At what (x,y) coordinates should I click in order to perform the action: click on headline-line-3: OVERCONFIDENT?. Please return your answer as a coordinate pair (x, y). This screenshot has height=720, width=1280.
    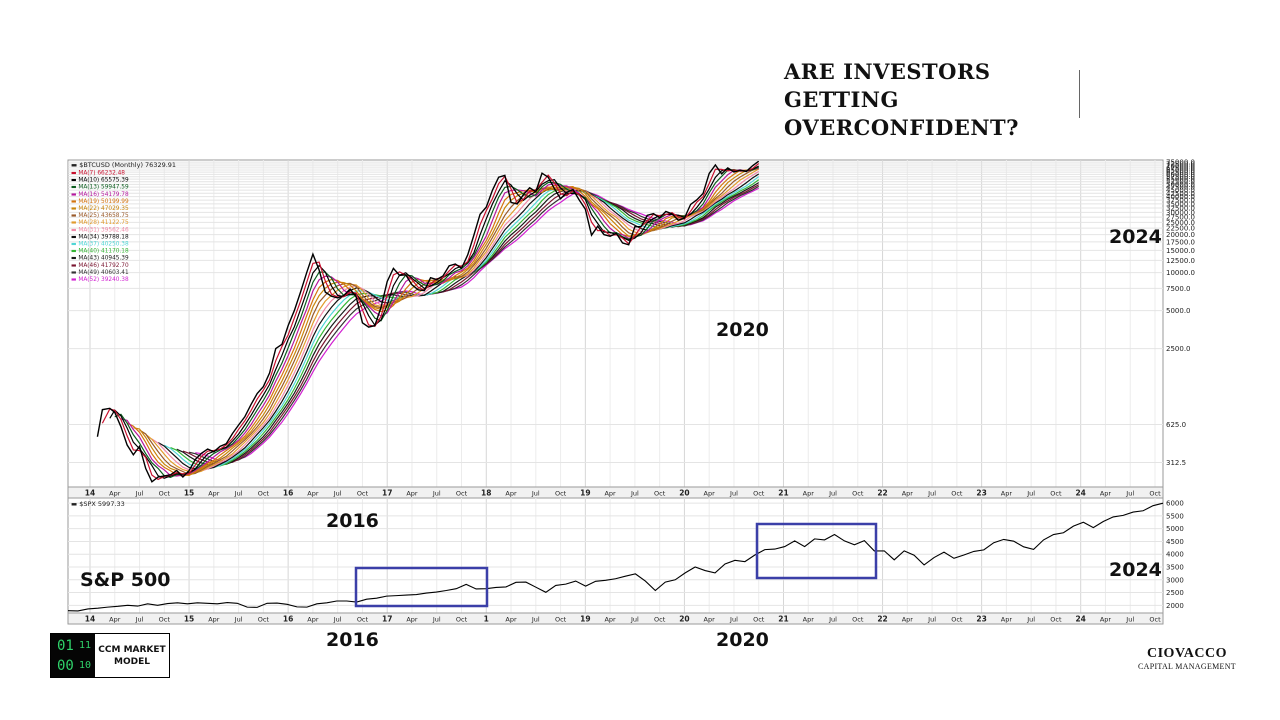
    Looking at the image, I should click on (901, 127).